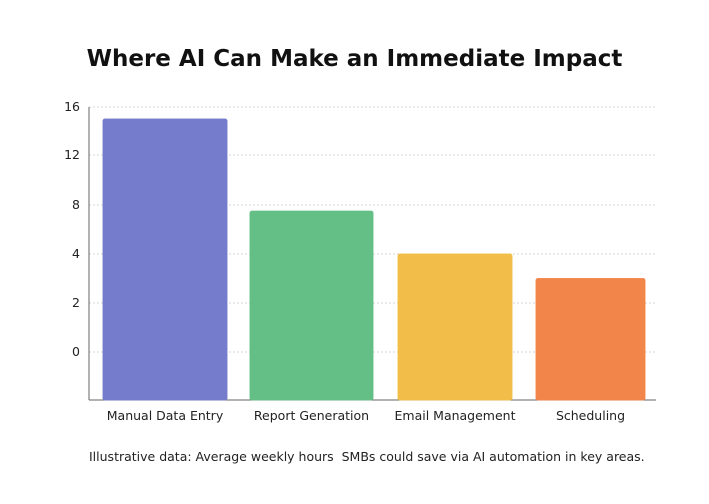 This screenshot has width=709, height=504. I want to click on x-tick-label: Email Management, so click(455, 415).